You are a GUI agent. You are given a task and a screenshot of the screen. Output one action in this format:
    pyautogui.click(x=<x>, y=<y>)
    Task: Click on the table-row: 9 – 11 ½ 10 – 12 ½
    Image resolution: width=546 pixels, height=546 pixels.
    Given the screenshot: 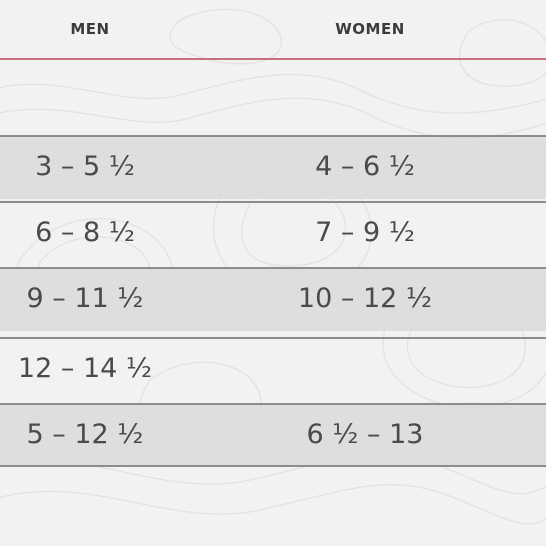 What is the action you would take?
    pyautogui.click(x=273, y=299)
    